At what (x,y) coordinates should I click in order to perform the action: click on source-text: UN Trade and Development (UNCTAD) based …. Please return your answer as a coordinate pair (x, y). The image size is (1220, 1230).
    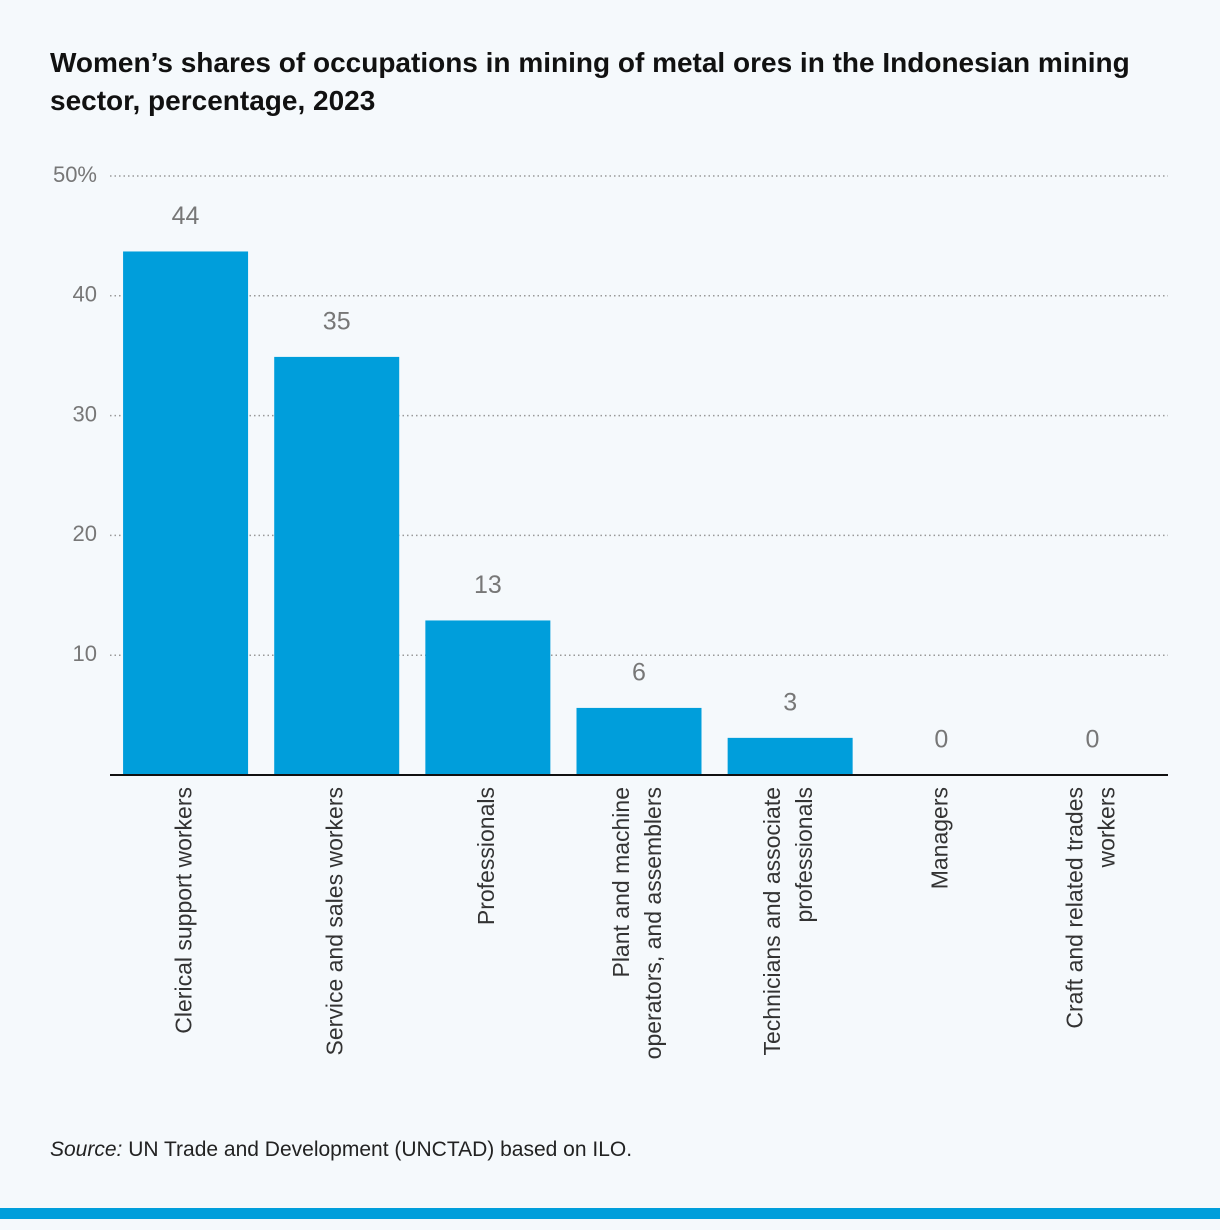
    Looking at the image, I should click on (380, 1149).